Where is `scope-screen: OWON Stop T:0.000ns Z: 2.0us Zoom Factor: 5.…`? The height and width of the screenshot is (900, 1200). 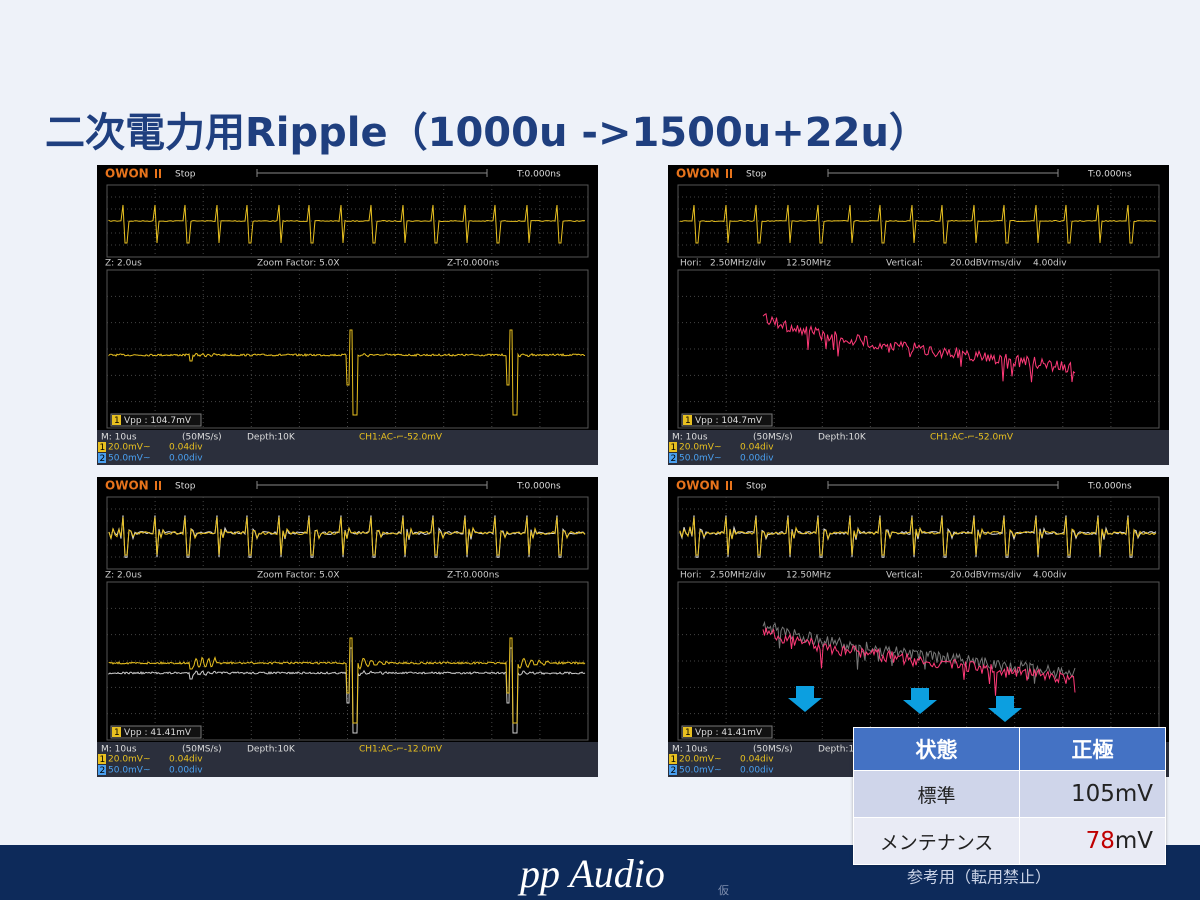
scope-screen: OWON Stop T:0.000ns Z: 2.0us Zoom Factor: 5.… is located at coordinates (347, 315).